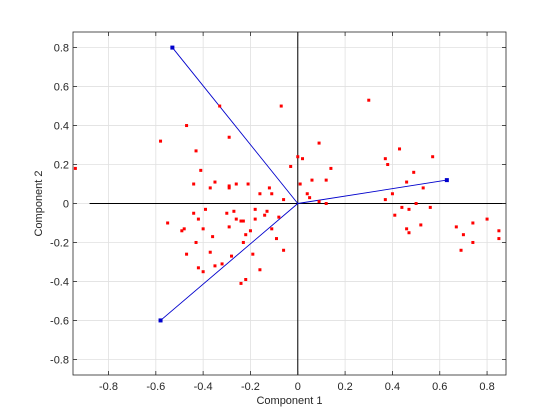 This screenshot has width=560, height=420. What do you see at coordinates (66, 205) in the screenshot?
I see `y-tick-label: 0` at bounding box center [66, 205].